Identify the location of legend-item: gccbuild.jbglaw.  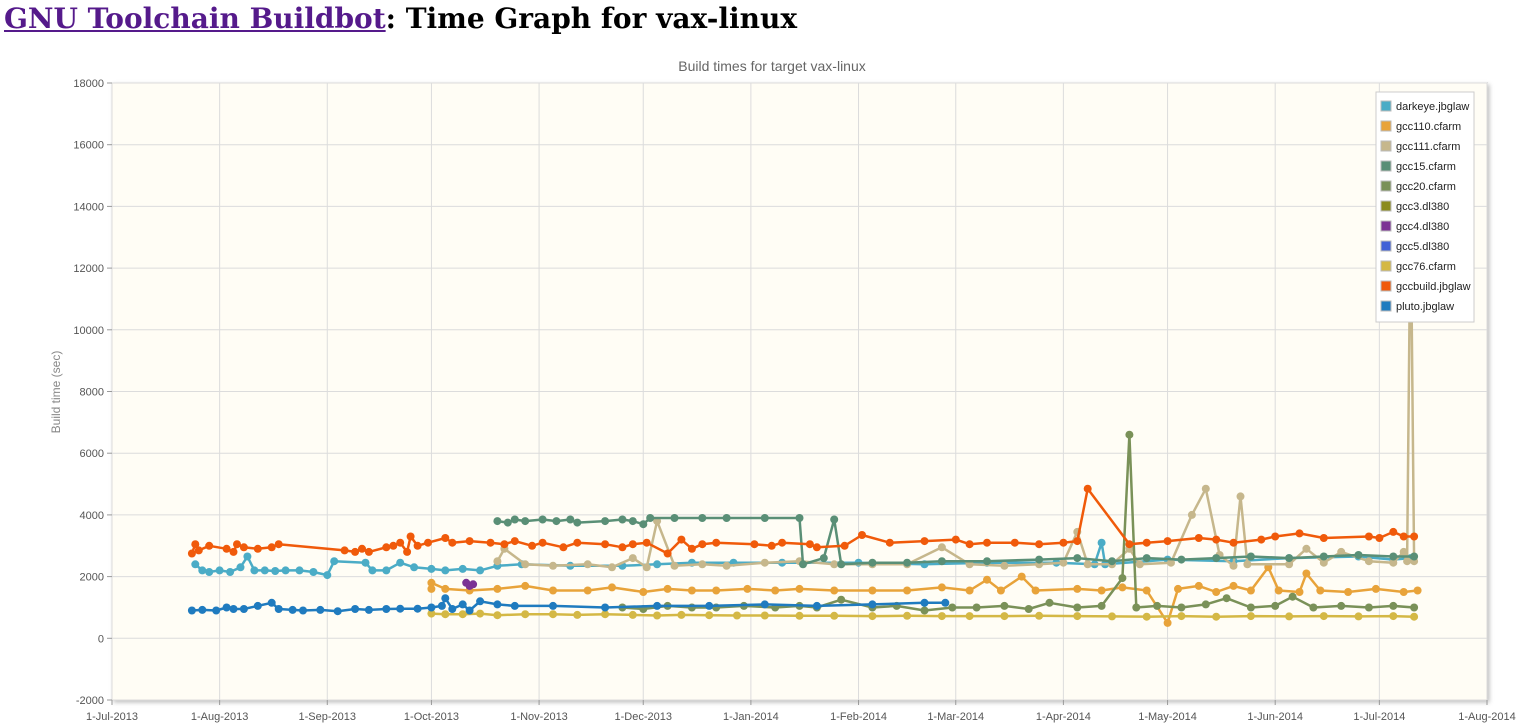
(1425, 286).